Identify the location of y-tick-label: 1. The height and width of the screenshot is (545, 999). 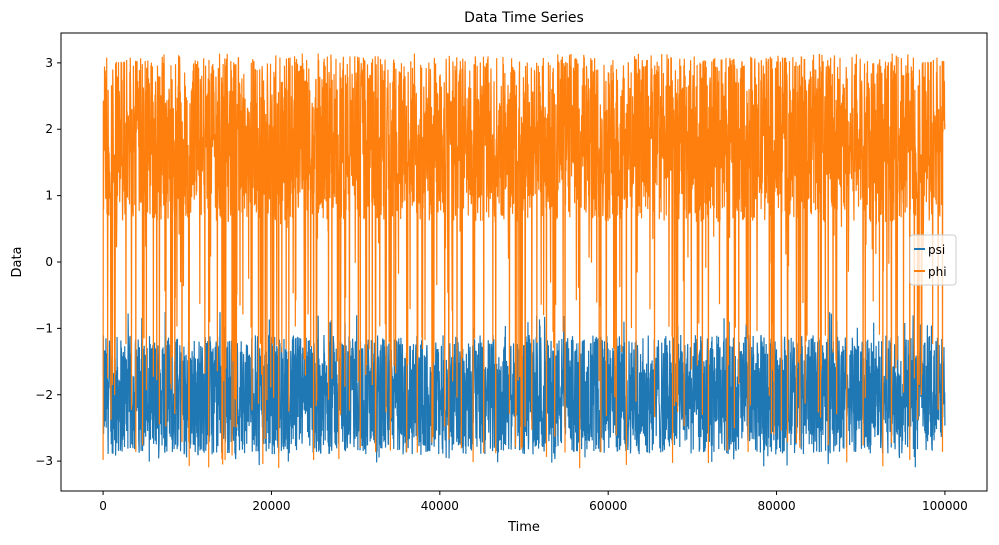
(49, 196).